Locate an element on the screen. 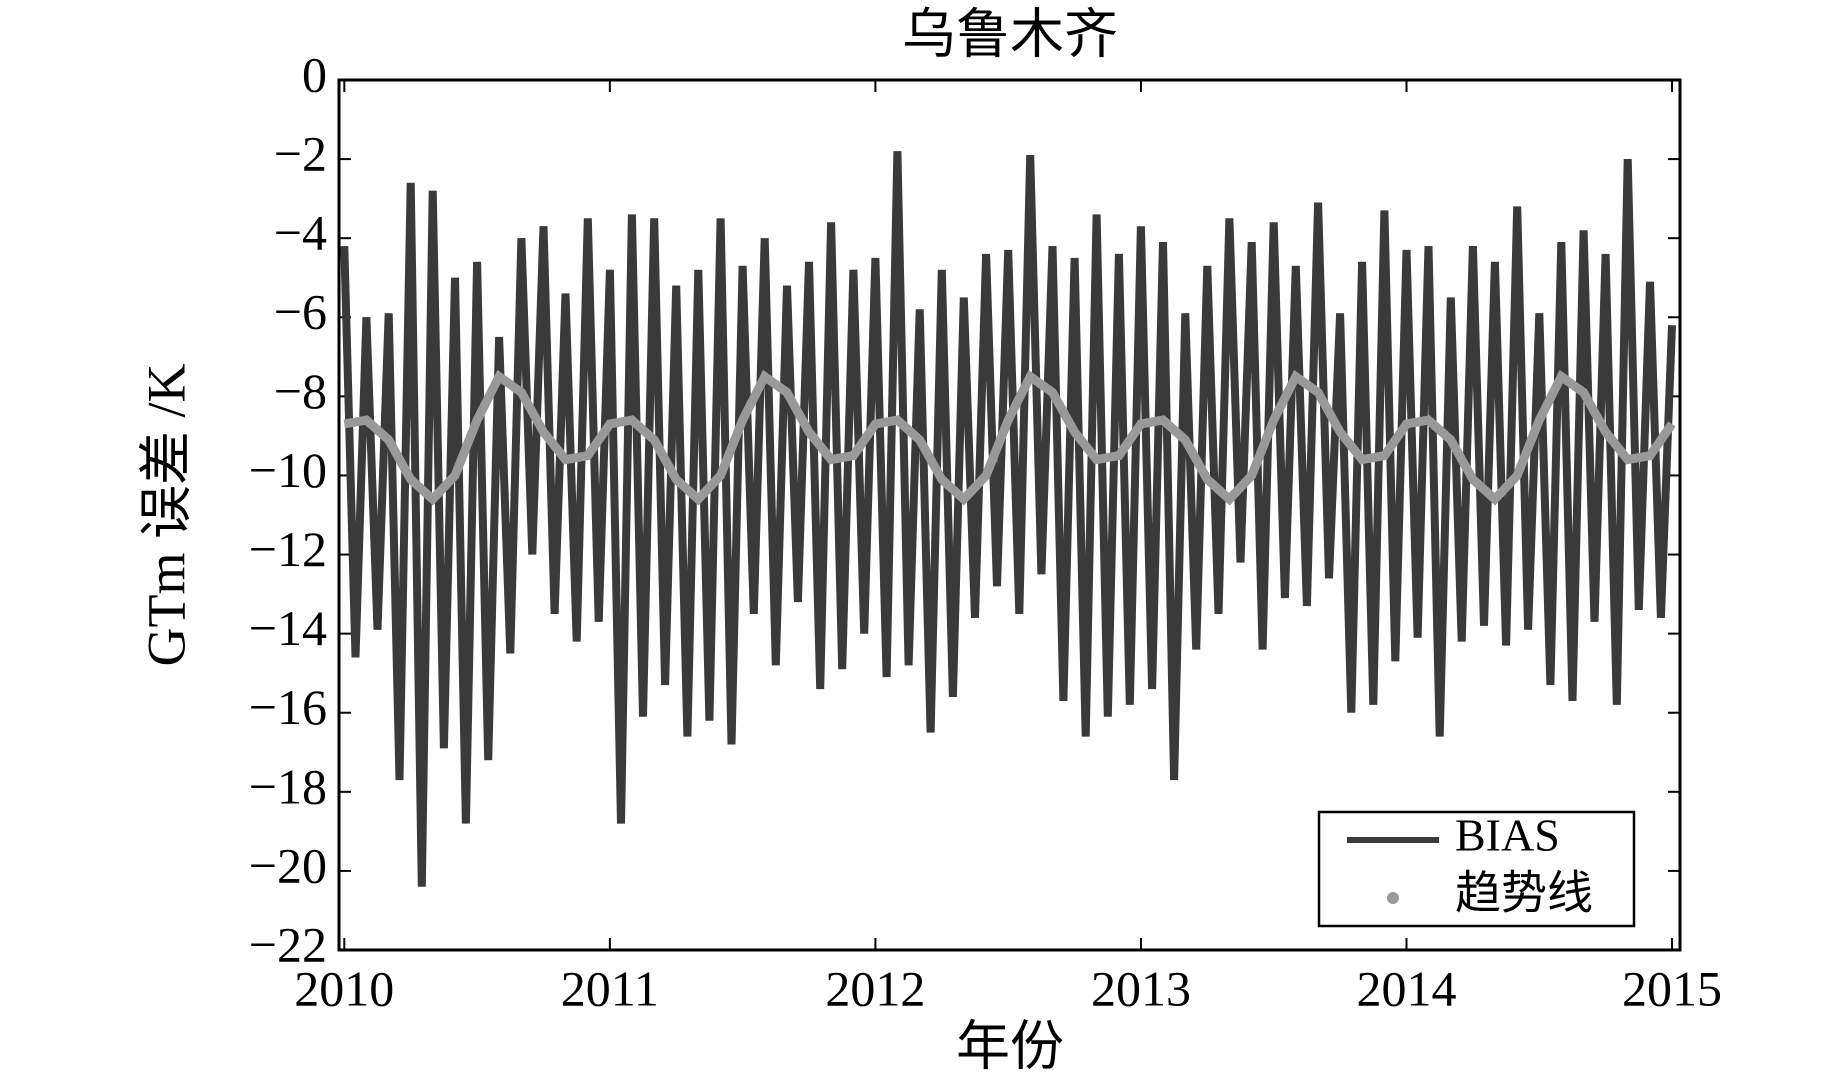 This screenshot has height=1087, width=1843. y-tick-label: −12 is located at coordinates (288, 549).